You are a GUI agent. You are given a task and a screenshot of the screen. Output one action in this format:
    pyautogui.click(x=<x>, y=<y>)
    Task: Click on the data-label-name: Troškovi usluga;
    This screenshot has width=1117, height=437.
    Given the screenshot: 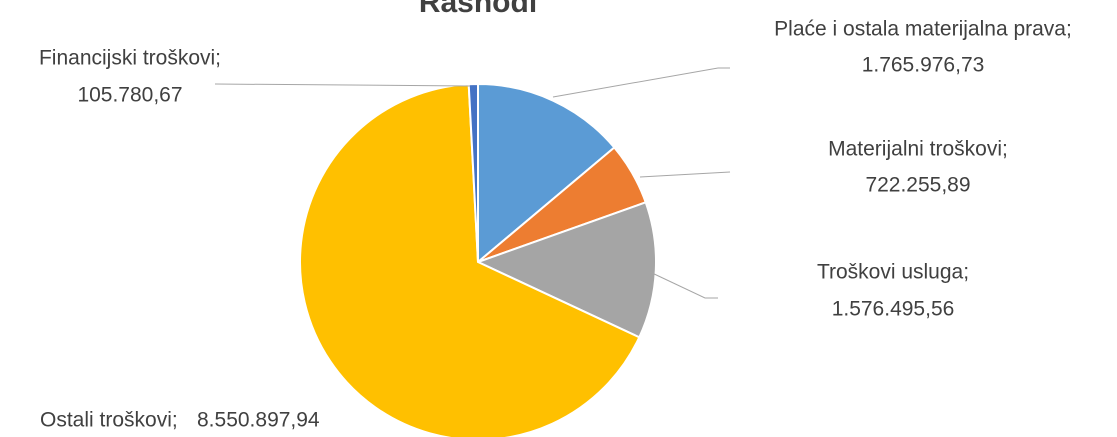 What is the action you would take?
    pyautogui.click(x=893, y=272)
    